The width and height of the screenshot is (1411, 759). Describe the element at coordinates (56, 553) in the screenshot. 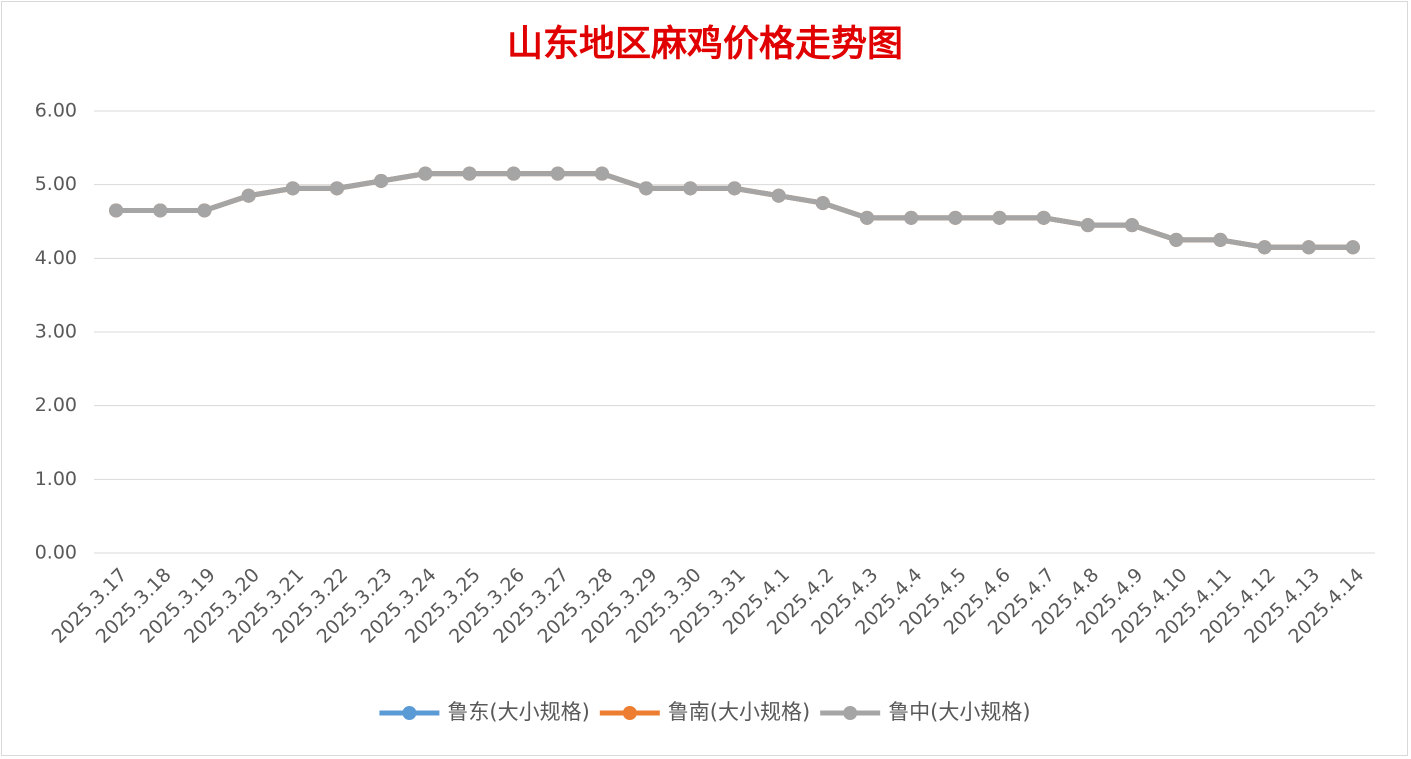

I see `y-tick-label: 0.00` at that location.